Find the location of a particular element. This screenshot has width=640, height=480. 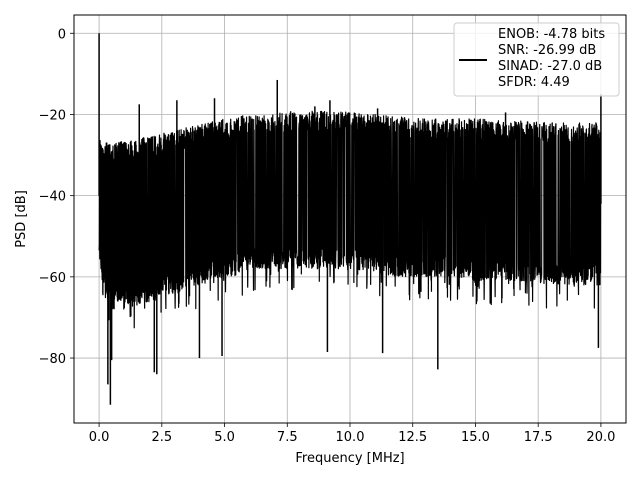

legend-entry-sfdr: SFDR: 4.49 is located at coordinates (534, 82).